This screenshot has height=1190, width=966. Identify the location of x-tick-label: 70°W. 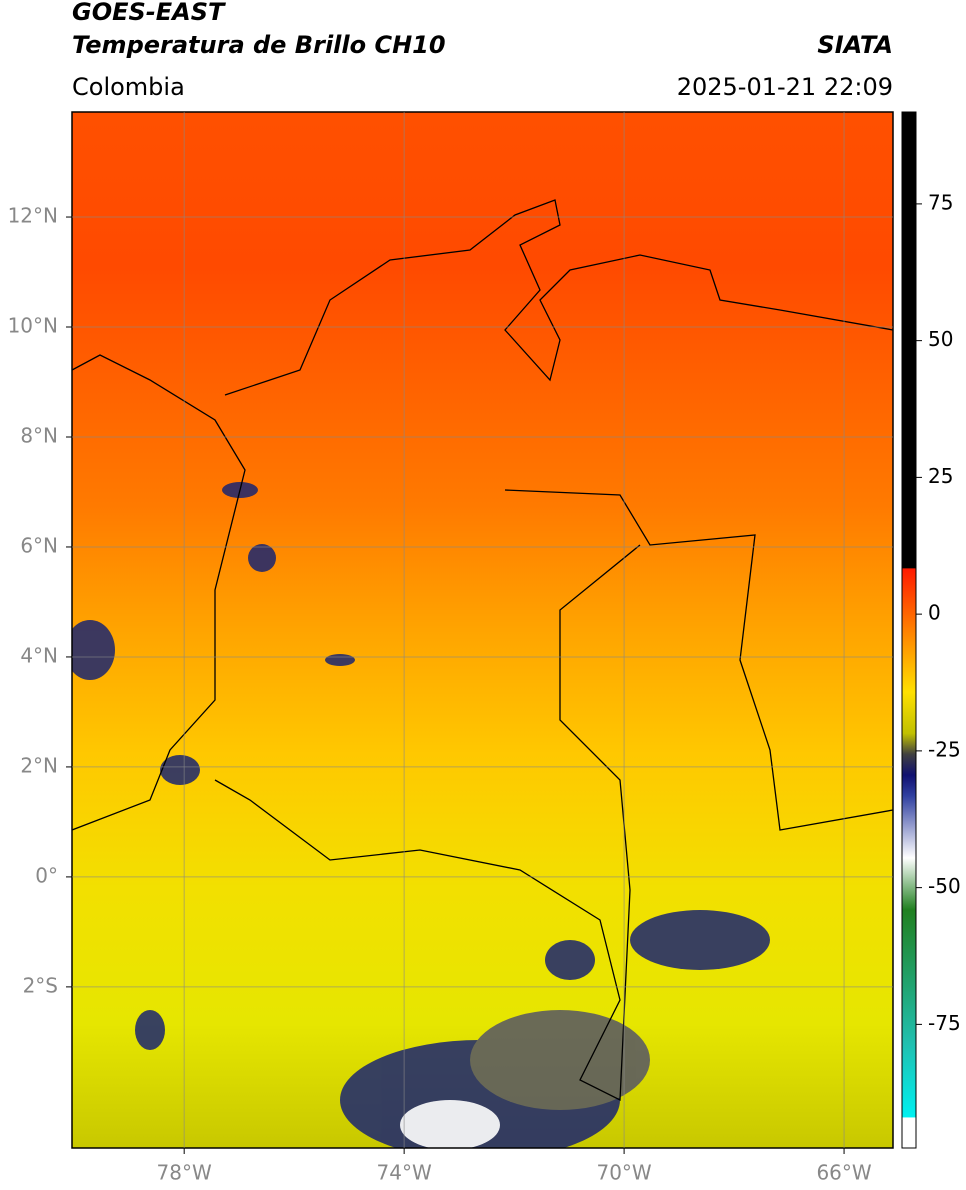
(623, 1173).